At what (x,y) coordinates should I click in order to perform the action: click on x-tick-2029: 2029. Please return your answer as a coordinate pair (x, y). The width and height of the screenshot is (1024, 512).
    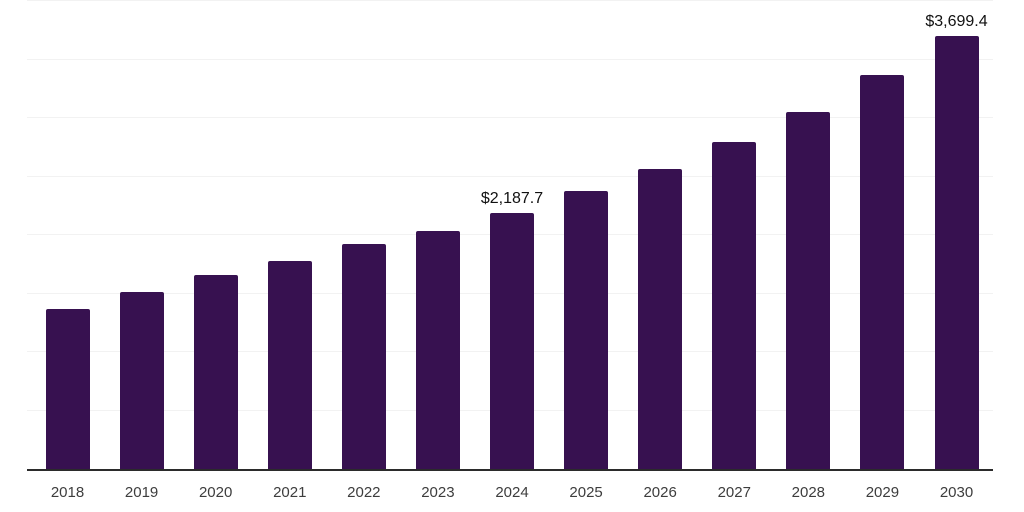
    Looking at the image, I should click on (882, 492).